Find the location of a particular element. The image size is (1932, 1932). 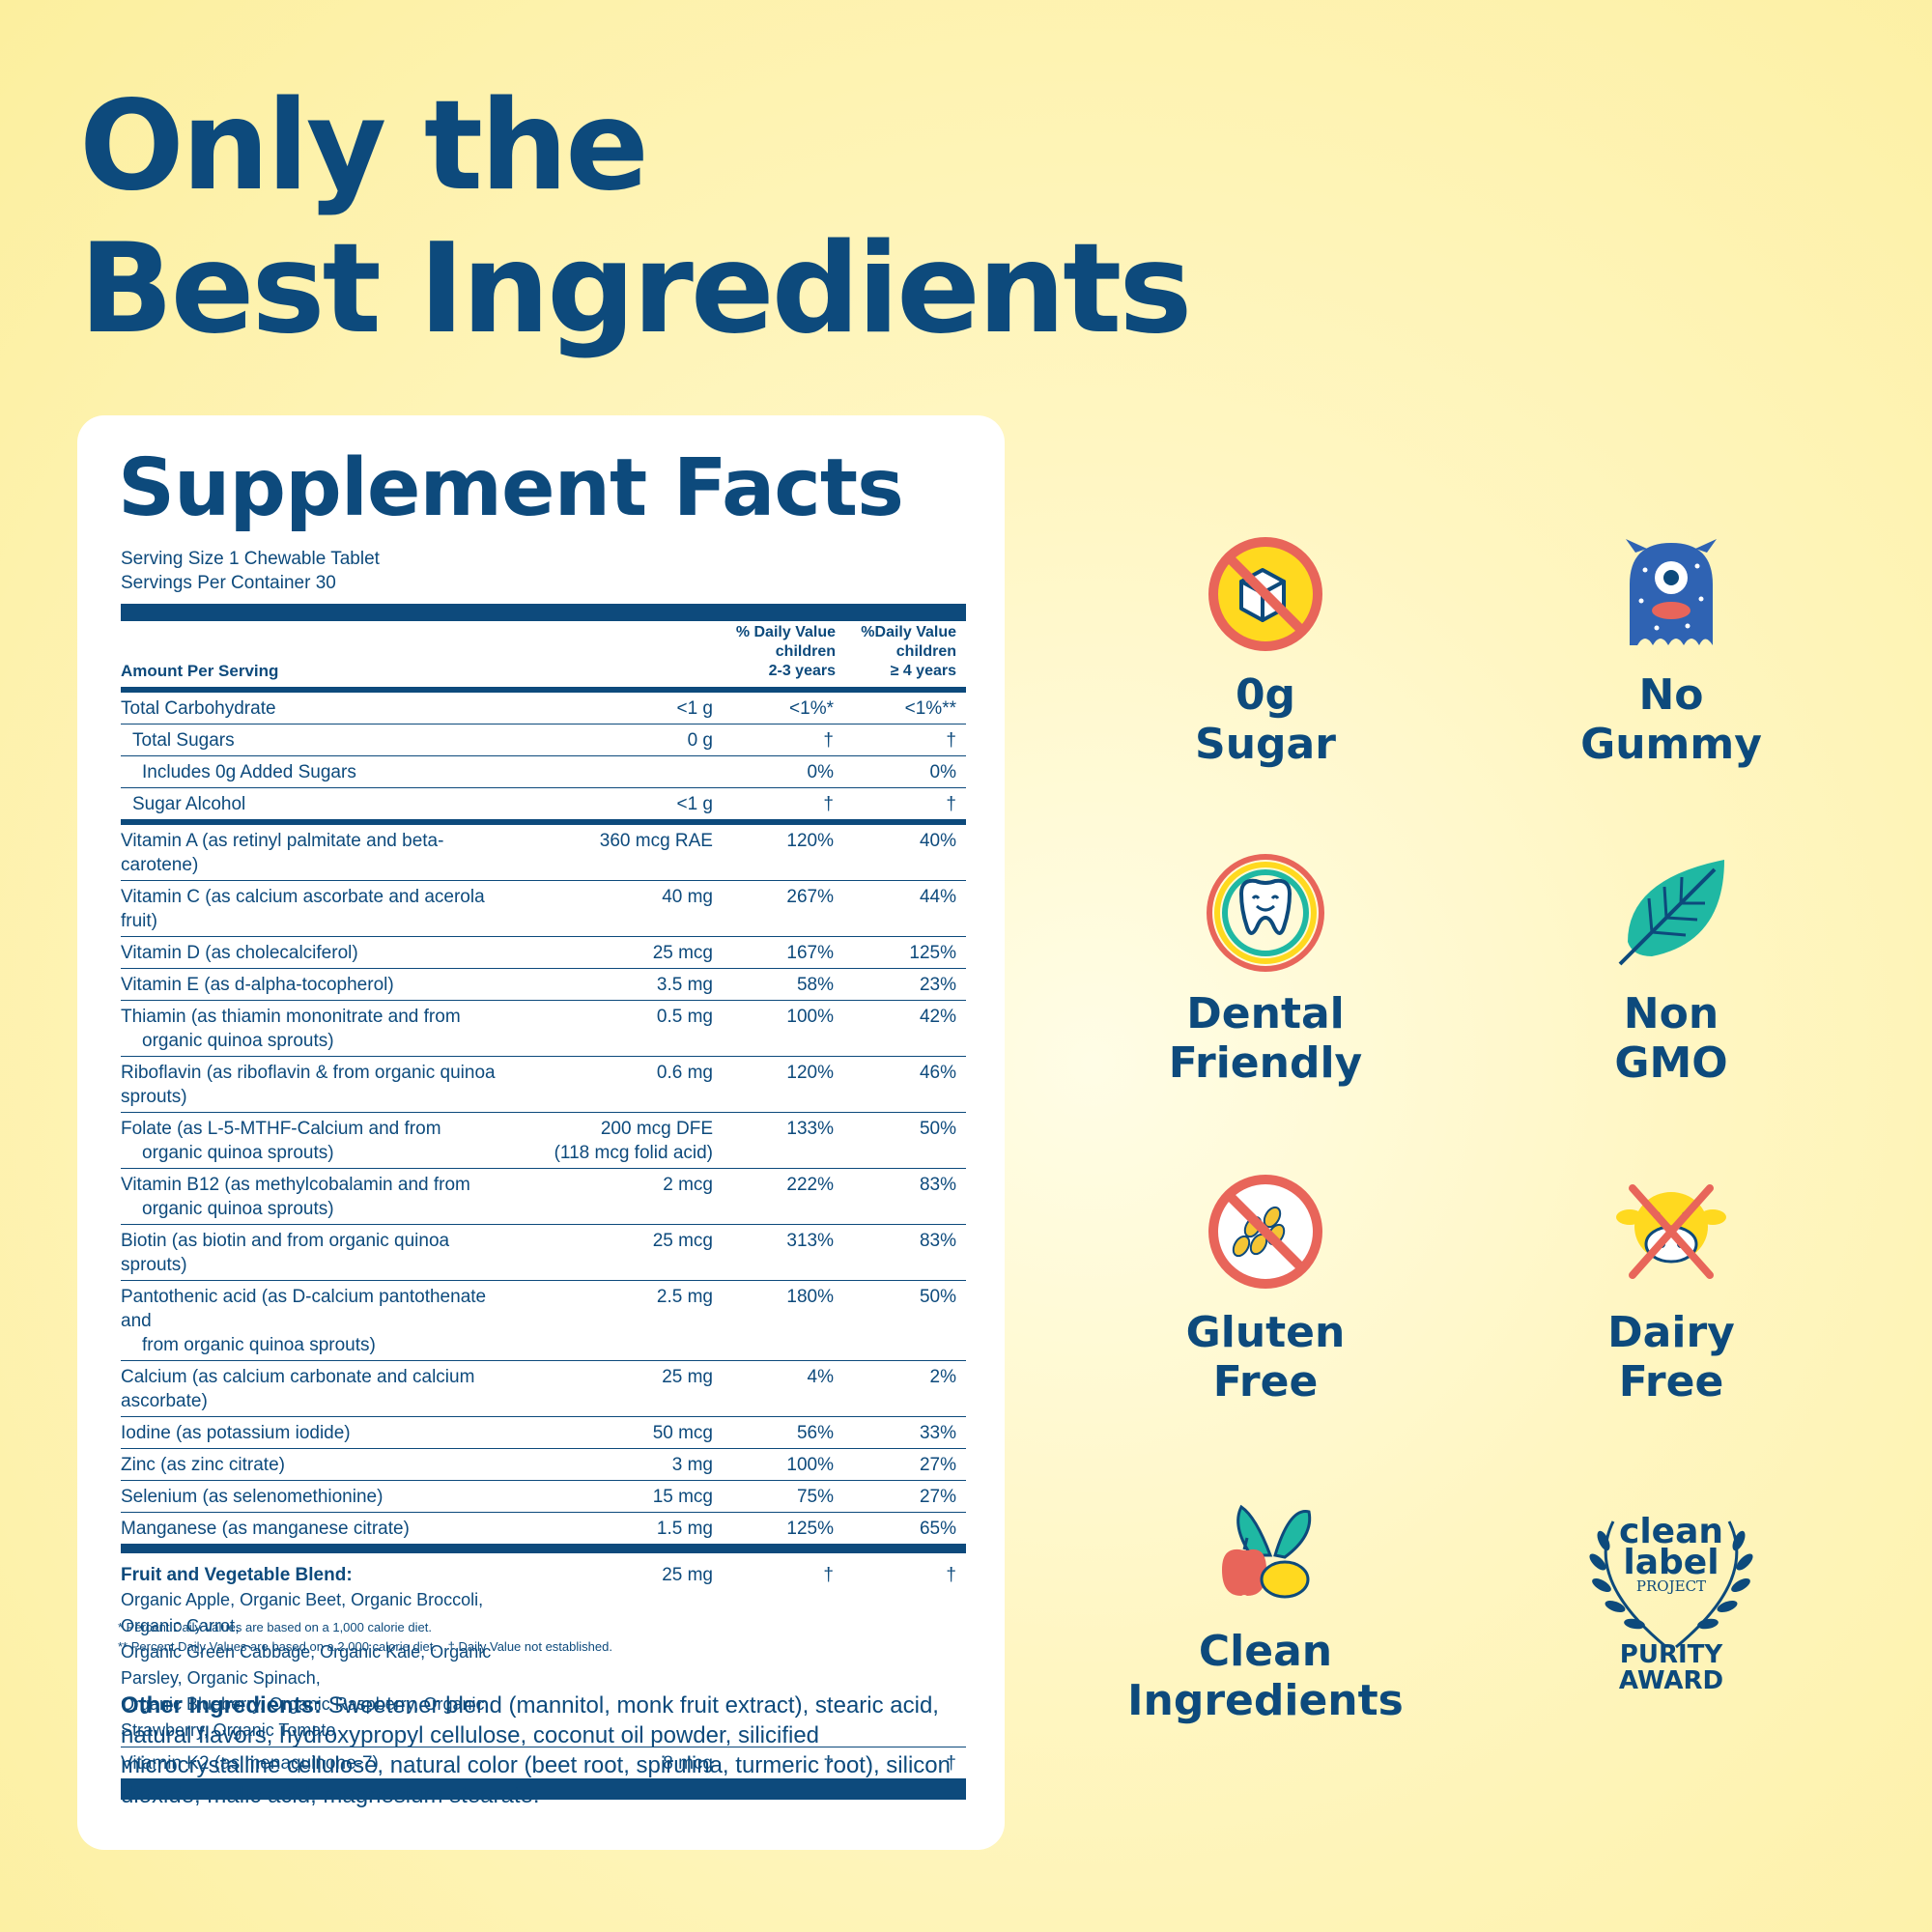

nutrient-name: Includes 0g Added Sugars is located at coordinates (249, 772).